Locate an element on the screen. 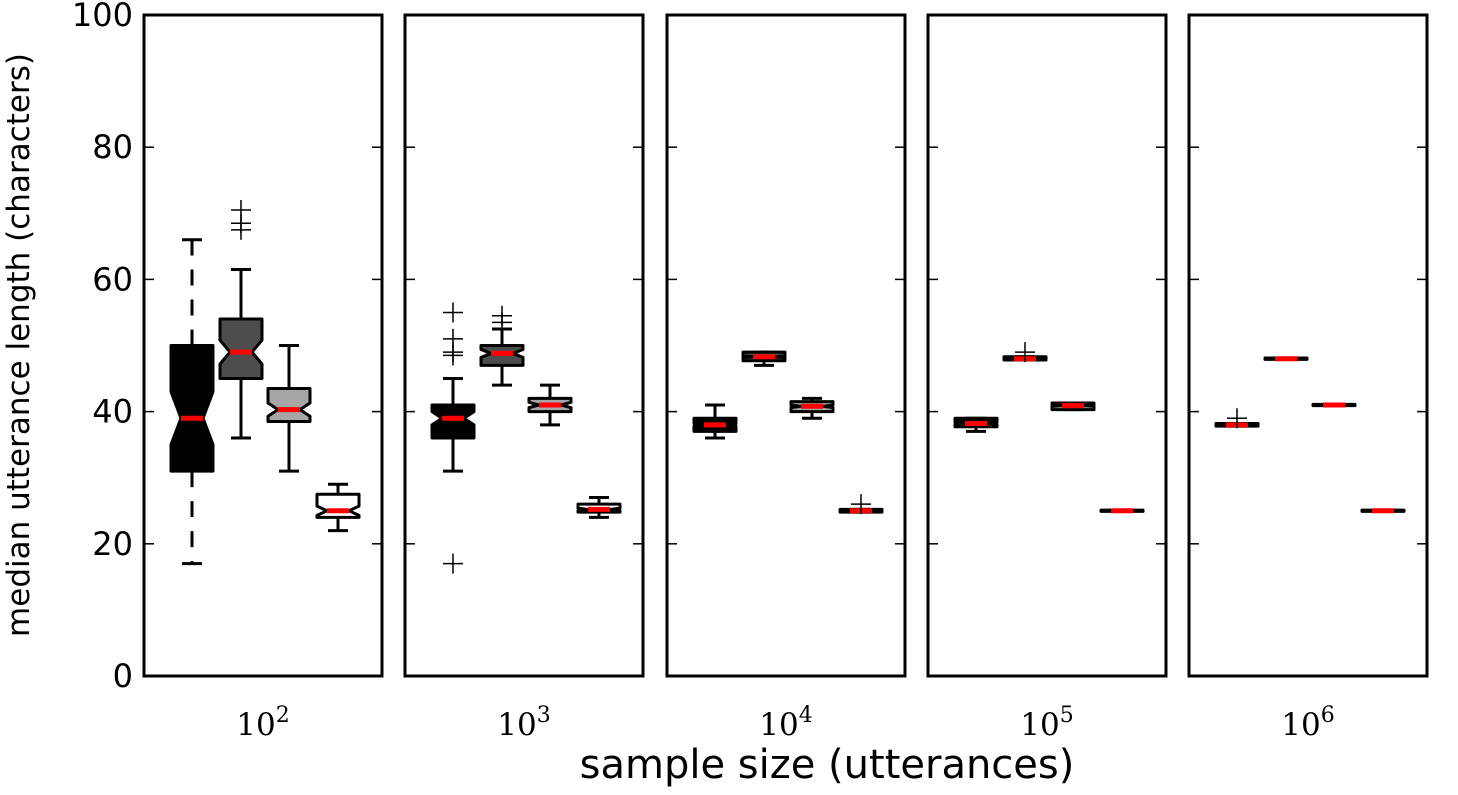  y-tick-label-80: 80 is located at coordinates (112, 147).